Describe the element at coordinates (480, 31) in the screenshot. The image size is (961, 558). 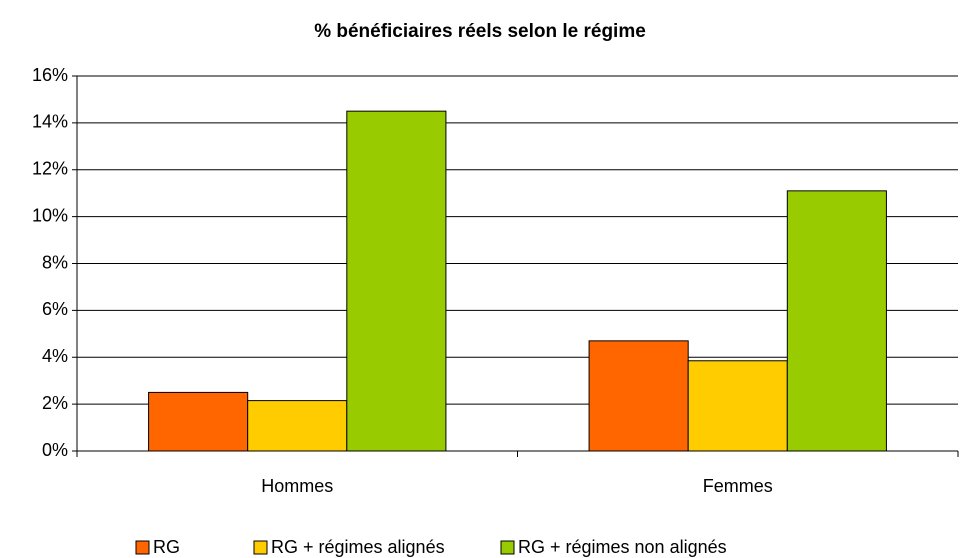
I see `chart-title: % bénéficiaires réels selon le régime` at that location.